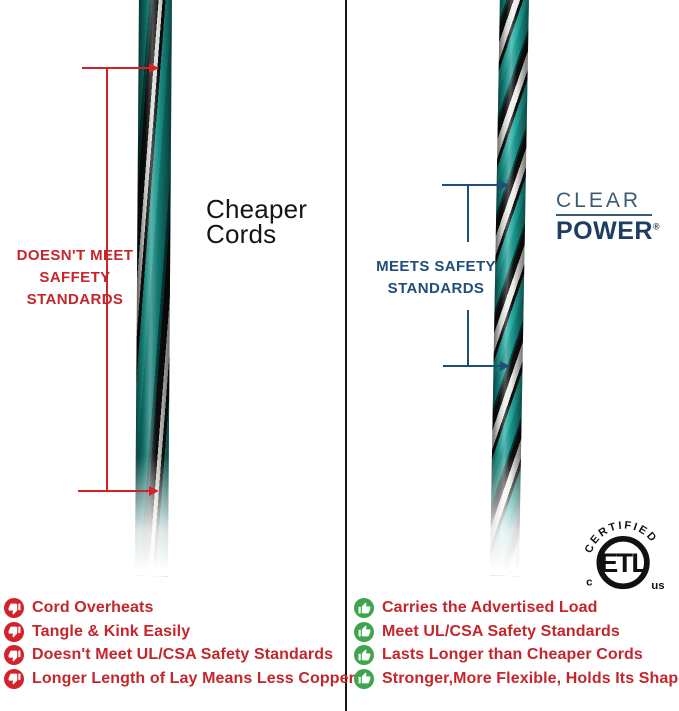  What do you see at coordinates (604, 202) in the screenshot?
I see `brand-word-clear: CLEAR` at bounding box center [604, 202].